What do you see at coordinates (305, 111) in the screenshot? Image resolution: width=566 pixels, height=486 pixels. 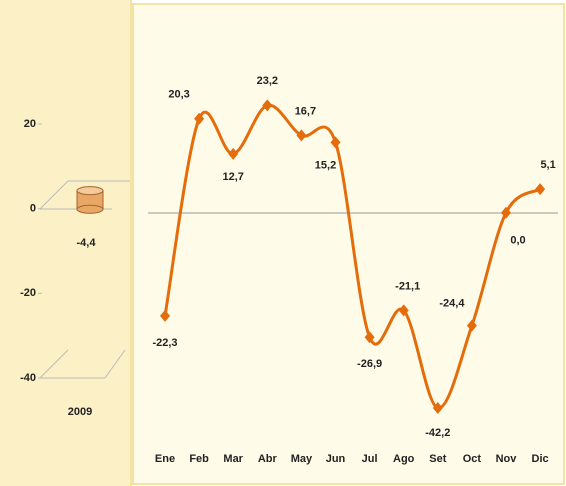 I see `data-label: 16,7` at bounding box center [305, 111].